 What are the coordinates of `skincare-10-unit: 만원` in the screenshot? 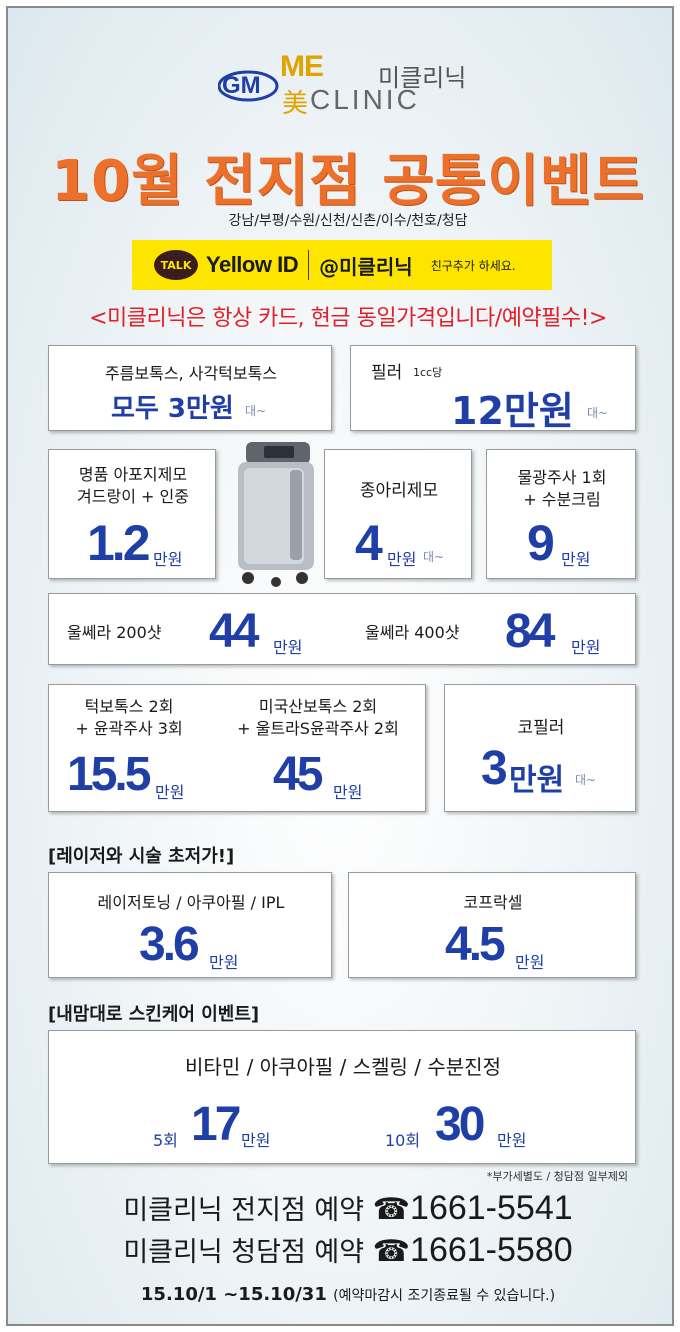 It's located at (512, 1140).